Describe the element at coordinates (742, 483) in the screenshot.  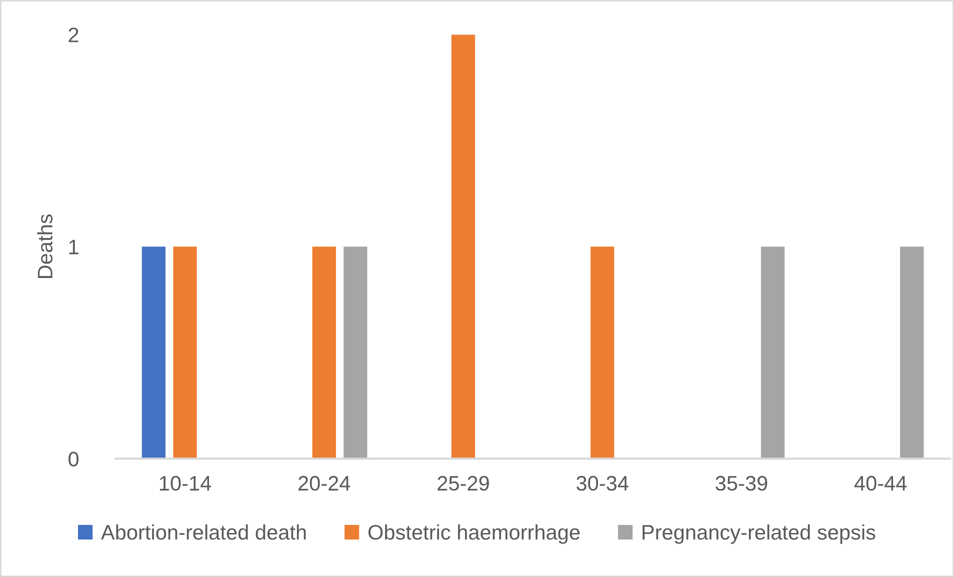
I see `x-tick-label: 35-39` at that location.